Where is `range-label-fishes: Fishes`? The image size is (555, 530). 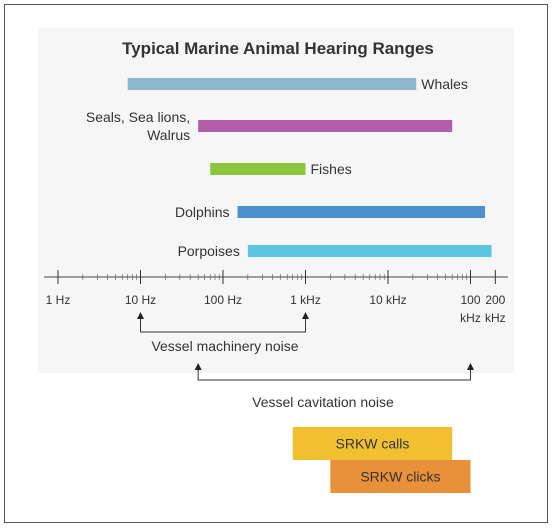
range-label-fishes: Fishes is located at coordinates (331, 169).